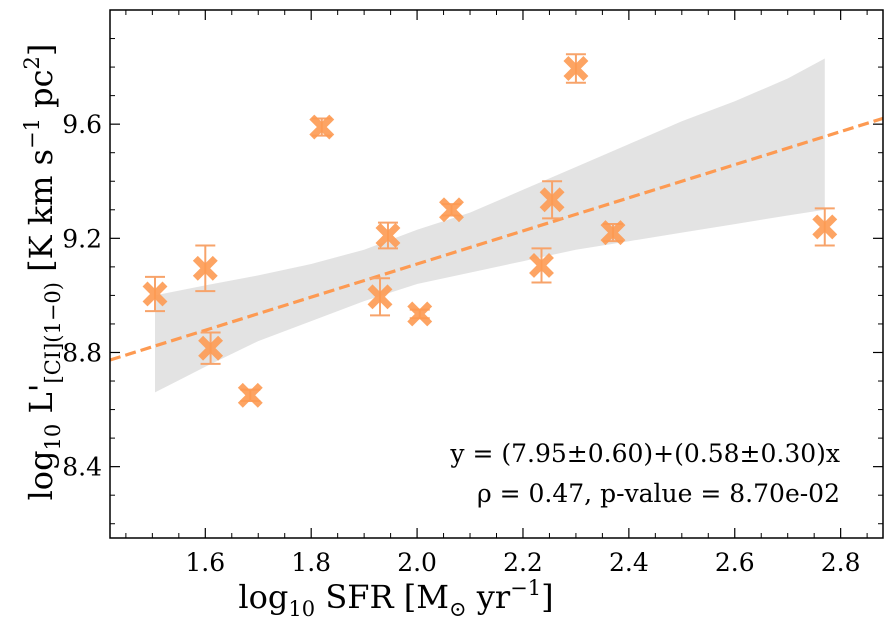 The height and width of the screenshot is (628, 893). I want to click on y-tick-label: 8.8, so click(82, 352).